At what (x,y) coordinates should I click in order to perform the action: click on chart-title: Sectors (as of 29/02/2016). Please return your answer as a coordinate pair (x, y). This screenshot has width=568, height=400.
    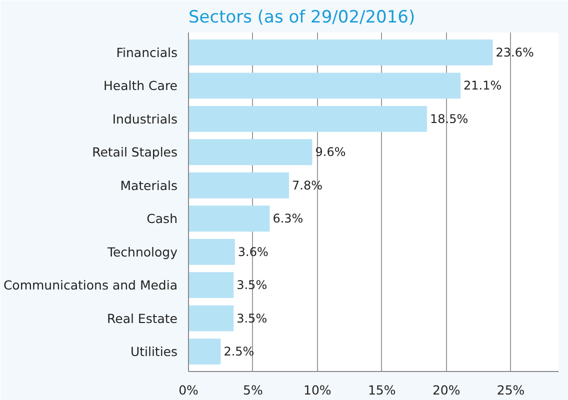
    Looking at the image, I should click on (302, 18).